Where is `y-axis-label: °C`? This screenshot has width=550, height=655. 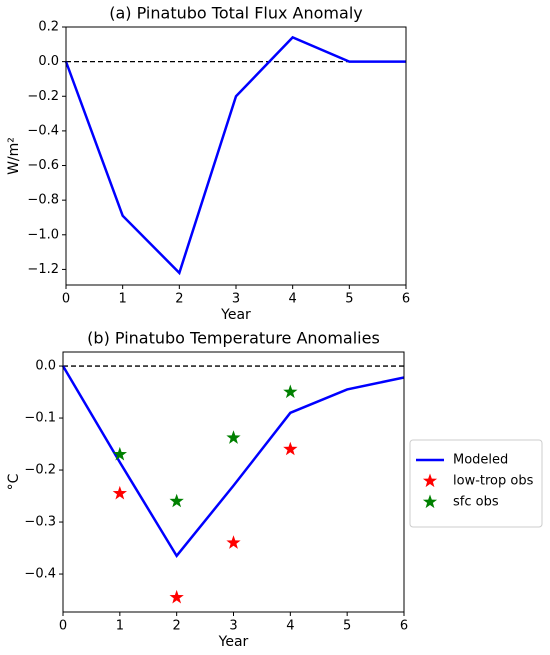 y-axis-label: °C is located at coordinates (14, 481).